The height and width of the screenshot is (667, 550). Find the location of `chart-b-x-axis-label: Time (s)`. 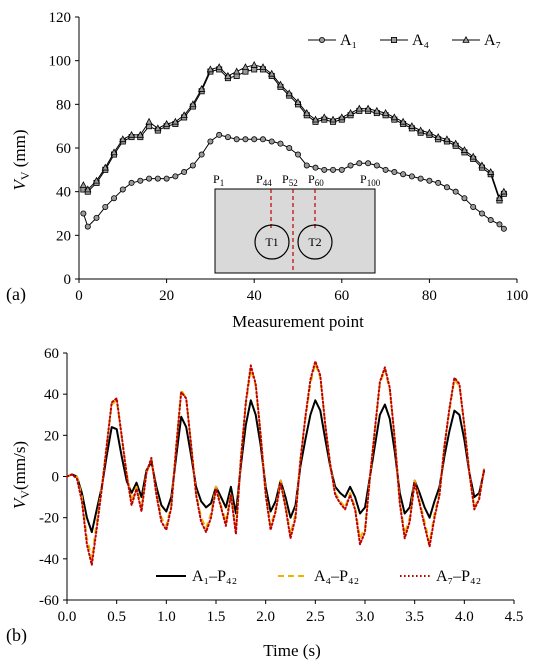

chart-b-x-axis-label: Time (s) is located at coordinates (291, 650).